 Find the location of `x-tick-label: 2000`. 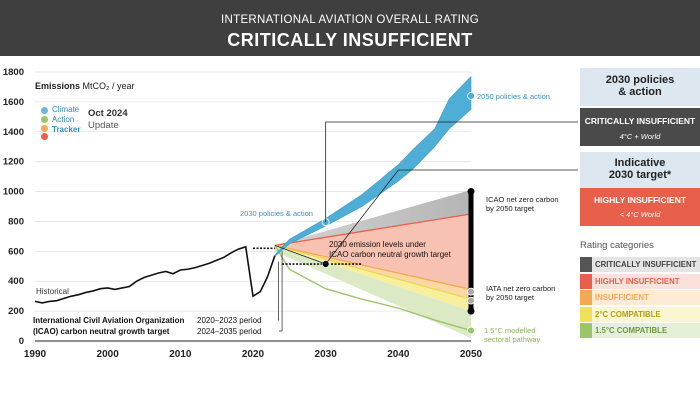

x-tick-label: 2000 is located at coordinates (108, 354).